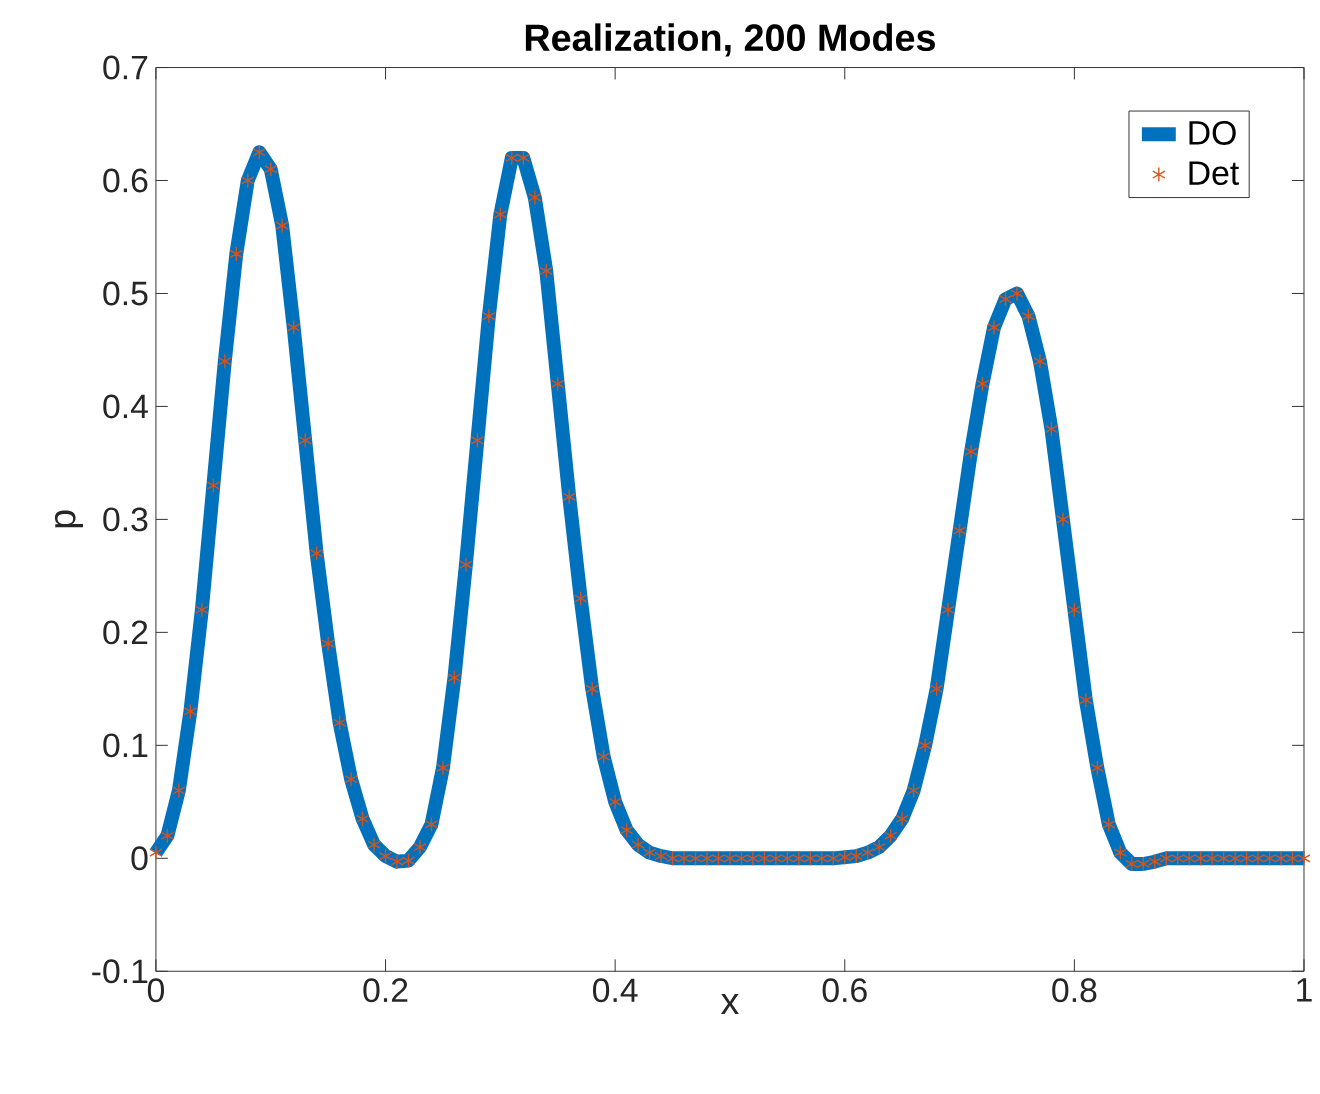 This screenshot has height=1094, width=1320. Describe the element at coordinates (125, 519) in the screenshot. I see `y-tick-label: 0.3` at that location.